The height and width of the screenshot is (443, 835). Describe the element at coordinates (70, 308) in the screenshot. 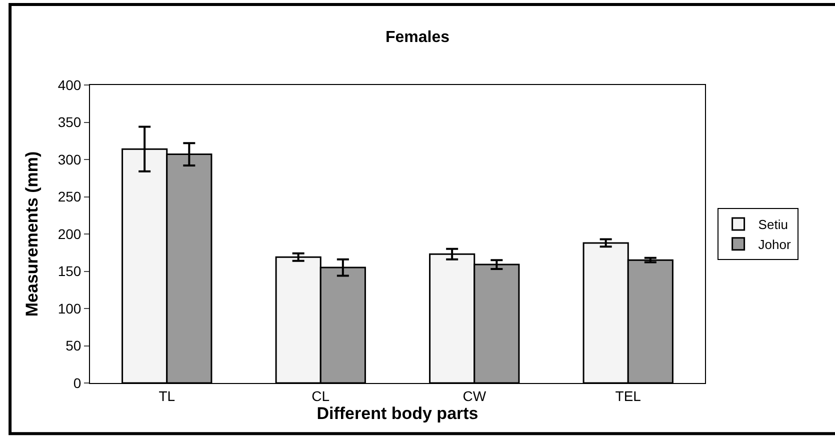

I see `y-tick-label: 100` at that location.